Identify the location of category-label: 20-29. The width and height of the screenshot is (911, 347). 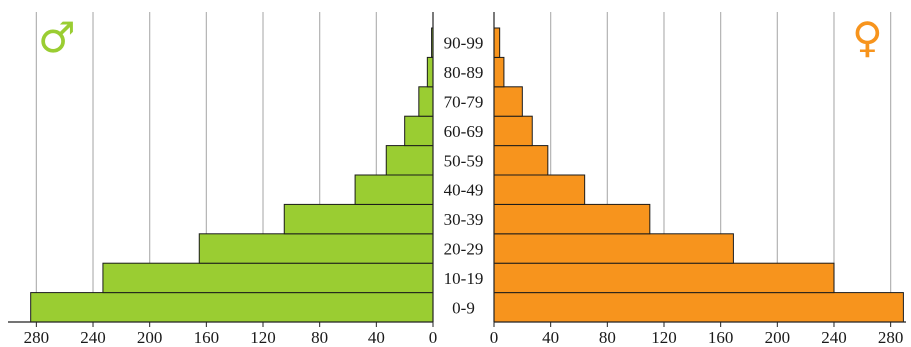
(464, 249).